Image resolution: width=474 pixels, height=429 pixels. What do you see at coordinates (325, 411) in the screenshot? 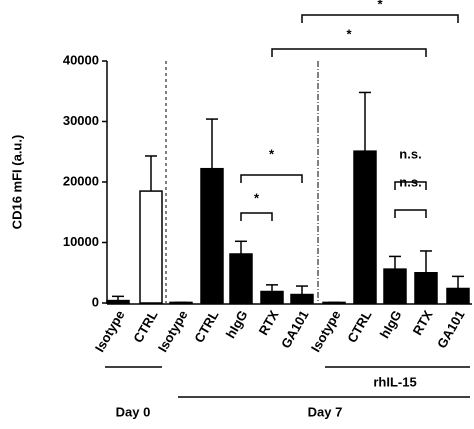
I see `group-label: Day 7` at bounding box center [325, 411].